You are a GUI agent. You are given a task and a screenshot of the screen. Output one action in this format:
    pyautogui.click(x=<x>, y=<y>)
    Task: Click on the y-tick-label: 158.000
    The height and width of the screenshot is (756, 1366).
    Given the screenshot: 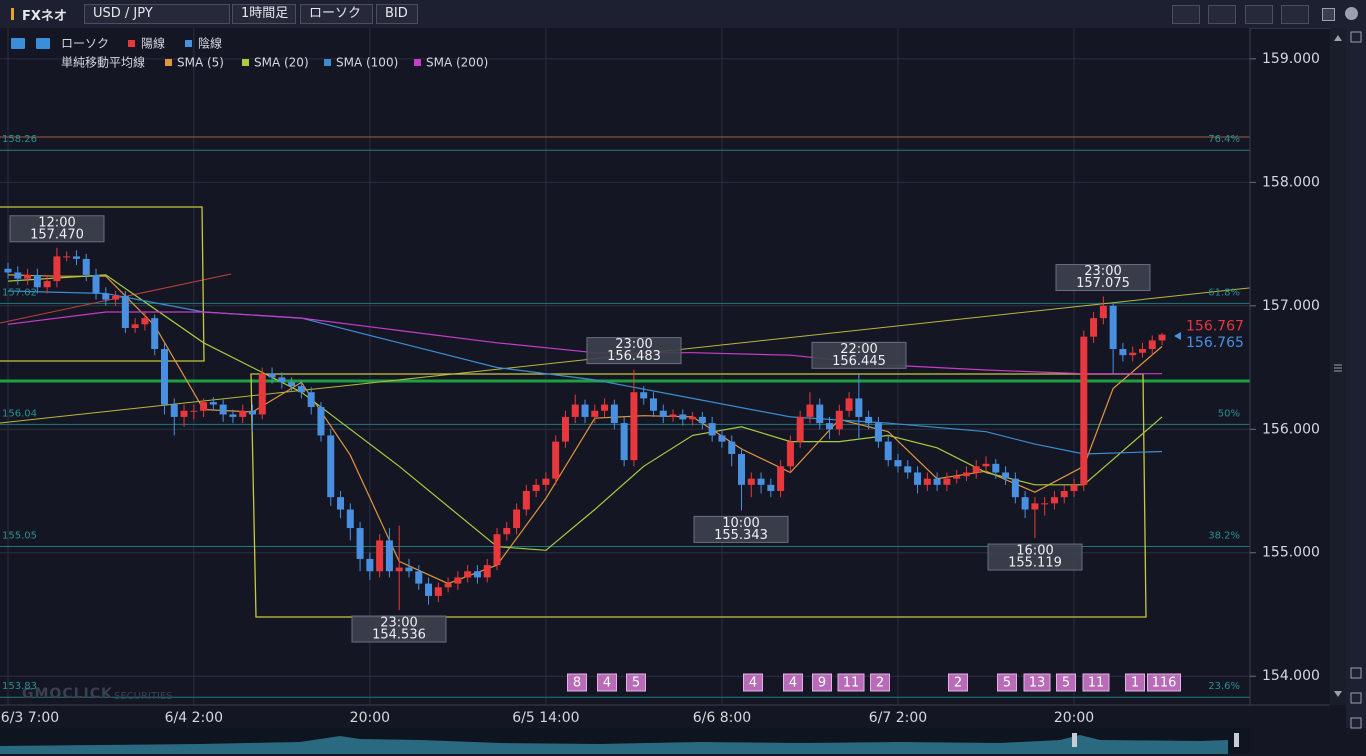 What is the action you would take?
    pyautogui.click(x=1291, y=182)
    